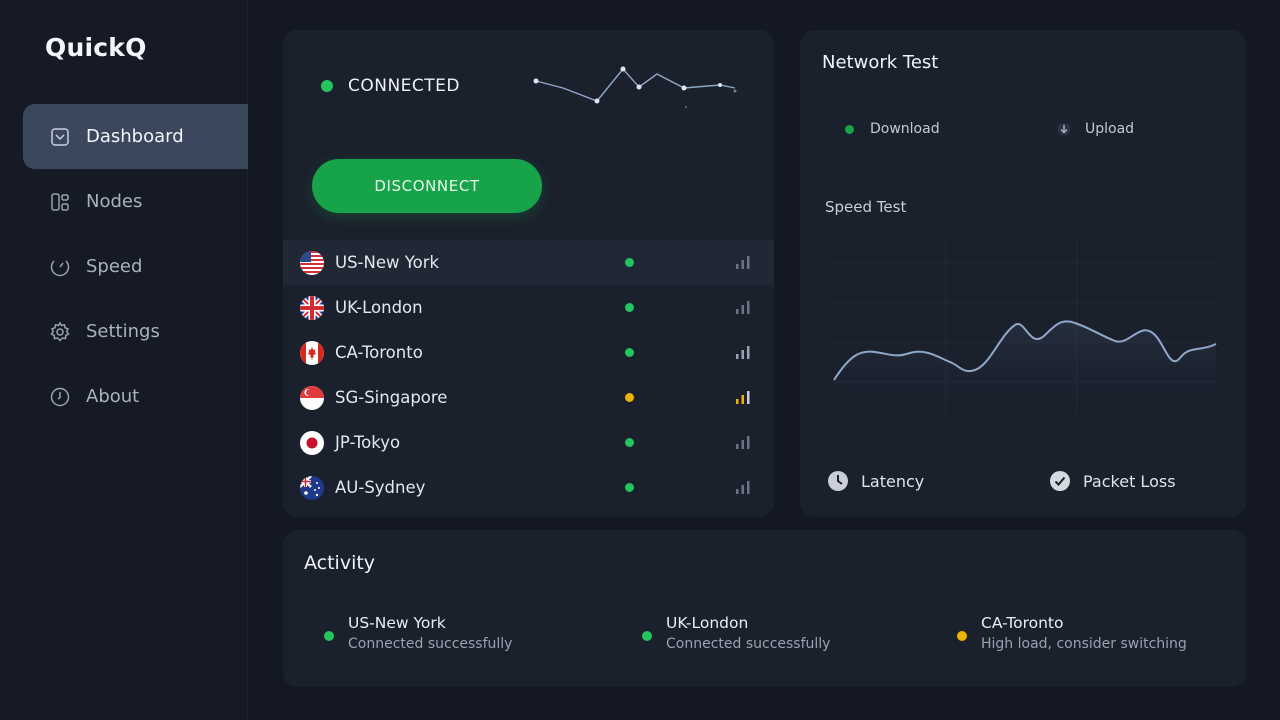  Describe the element at coordinates (1084, 644) in the screenshot. I see `activity-message: High load, consider switching` at that location.